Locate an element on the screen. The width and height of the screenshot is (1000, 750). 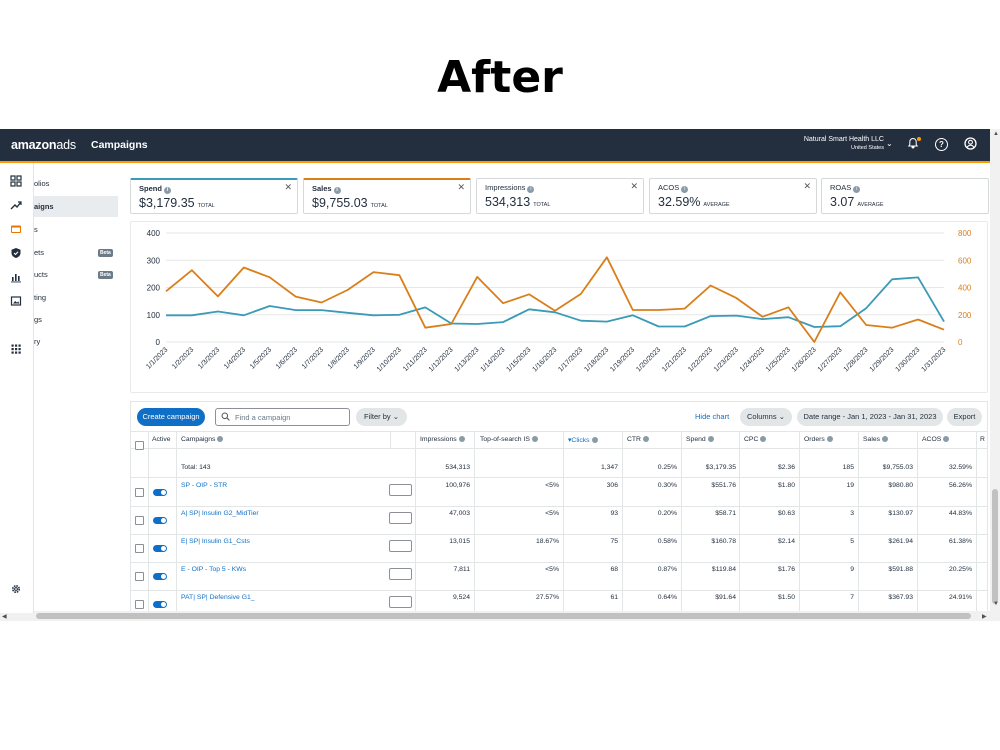
cell-acos: 44.83% is located at coordinates (960, 513).